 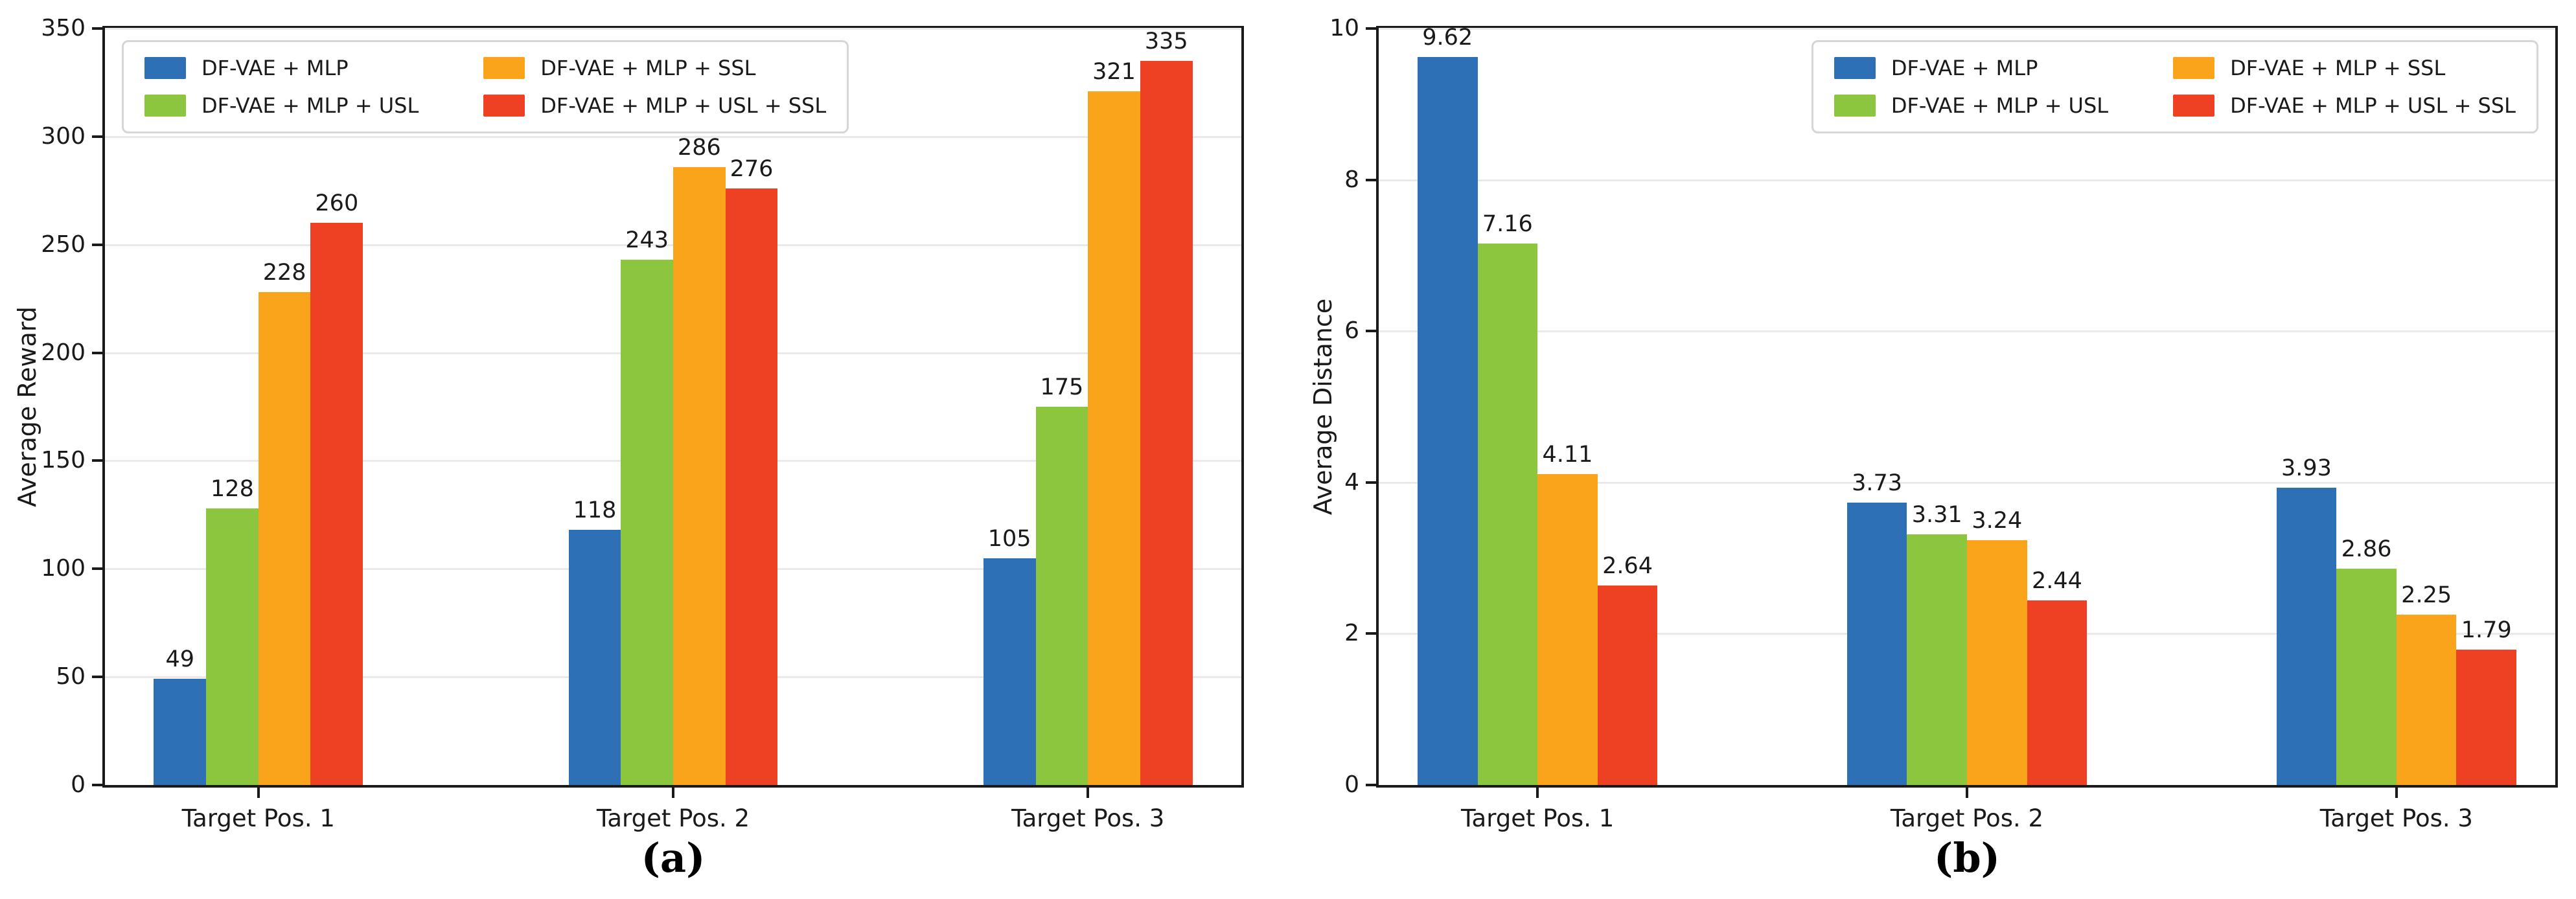 I want to click on bar-DF-VAE + MLP + USL + SSL-Target Pos. 1, so click(x=336, y=504).